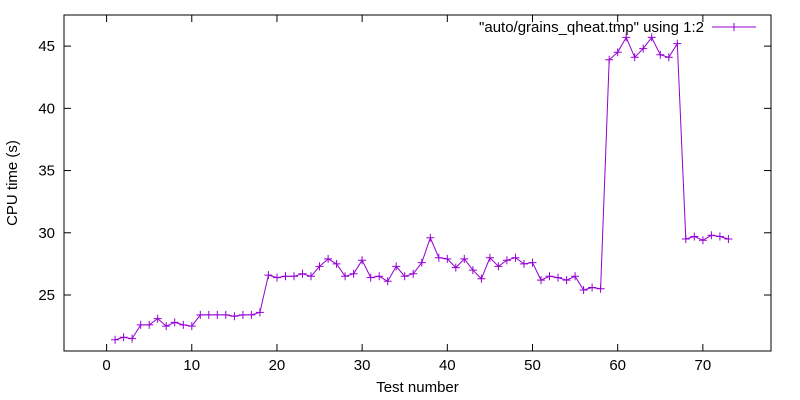 The width and height of the screenshot is (800, 400). What do you see at coordinates (46, 108) in the screenshot?
I see `y-tick-label: 40` at bounding box center [46, 108].